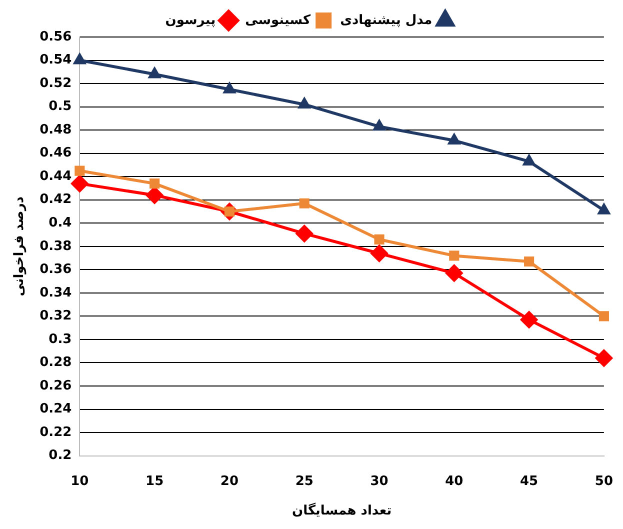  I want to click on x-tick-label: 50, so click(603, 481).